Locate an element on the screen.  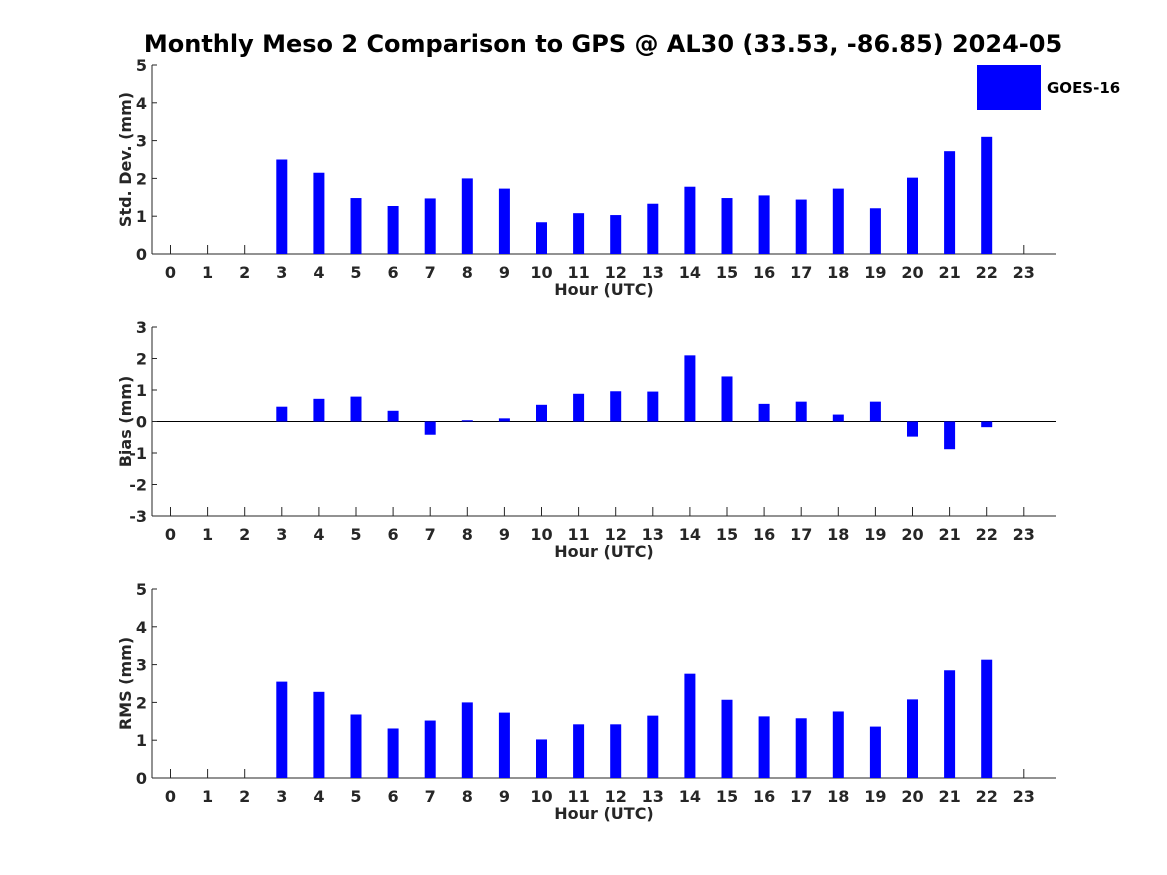
y-tick-label: -3 is located at coordinates (138, 516).